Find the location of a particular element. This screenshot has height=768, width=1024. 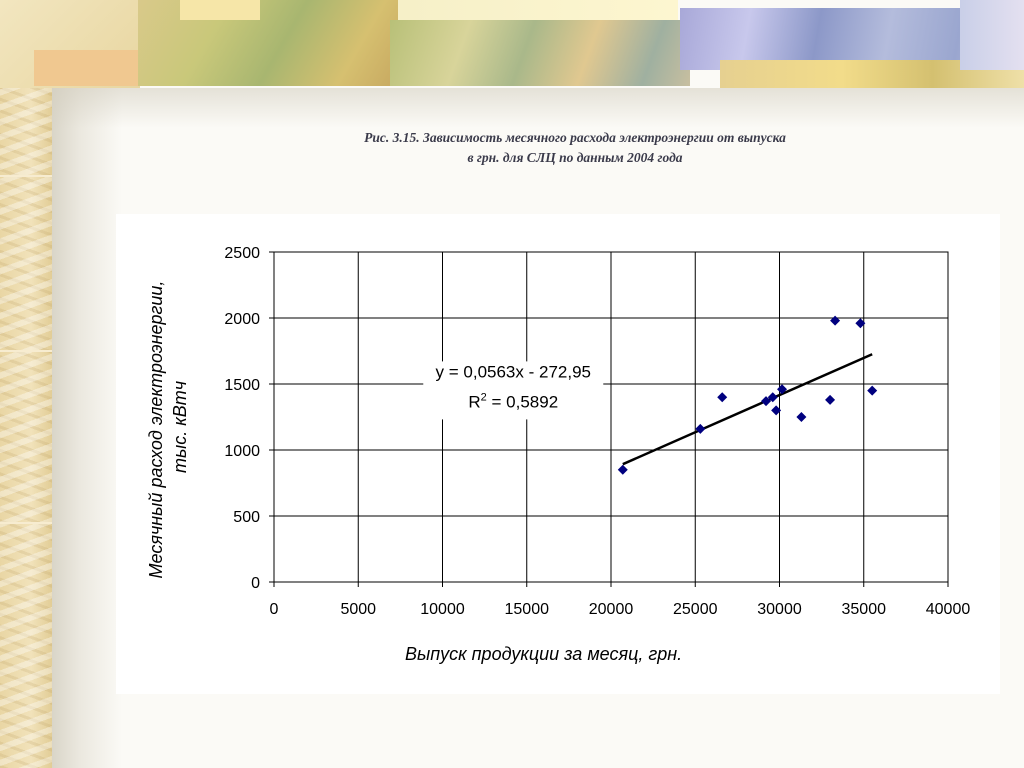

y-tick-label: 500 is located at coordinates (246, 517).